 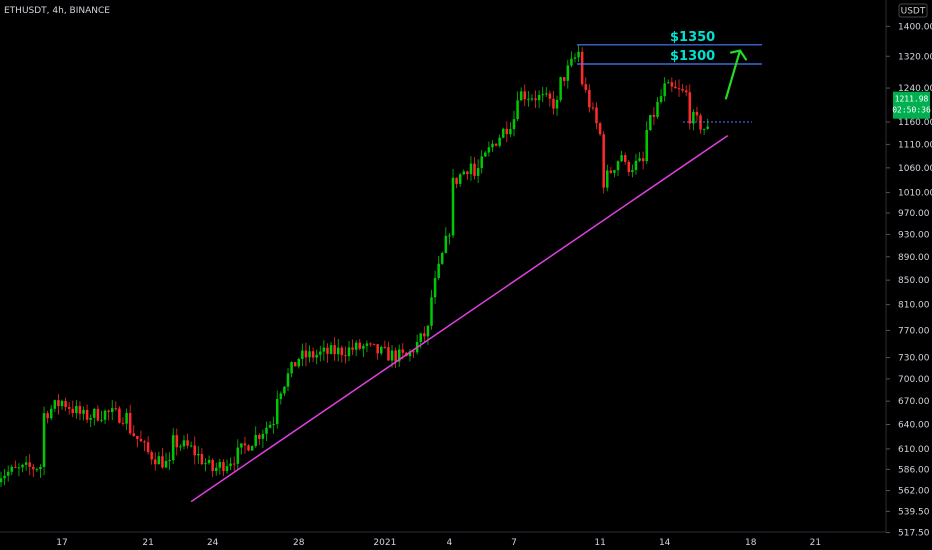 What do you see at coordinates (736, 74) in the screenshot?
I see `up-arrow-annotation` at bounding box center [736, 74].